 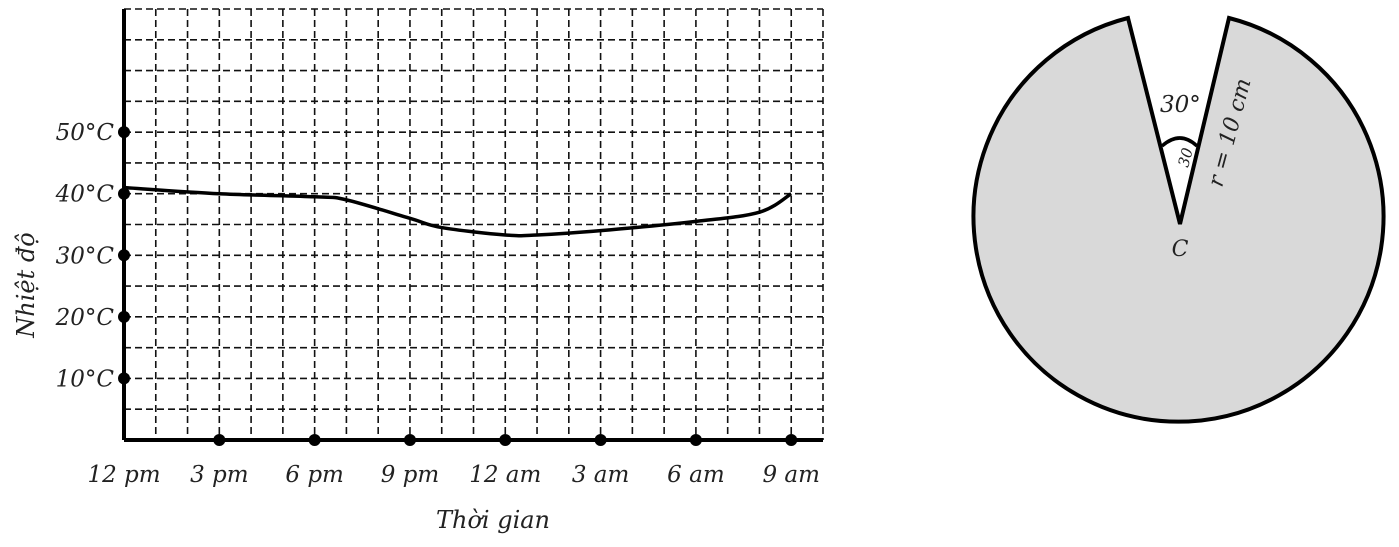 What do you see at coordinates (695, 475) in the screenshot?
I see `x-tick-label: 6 am` at bounding box center [695, 475].